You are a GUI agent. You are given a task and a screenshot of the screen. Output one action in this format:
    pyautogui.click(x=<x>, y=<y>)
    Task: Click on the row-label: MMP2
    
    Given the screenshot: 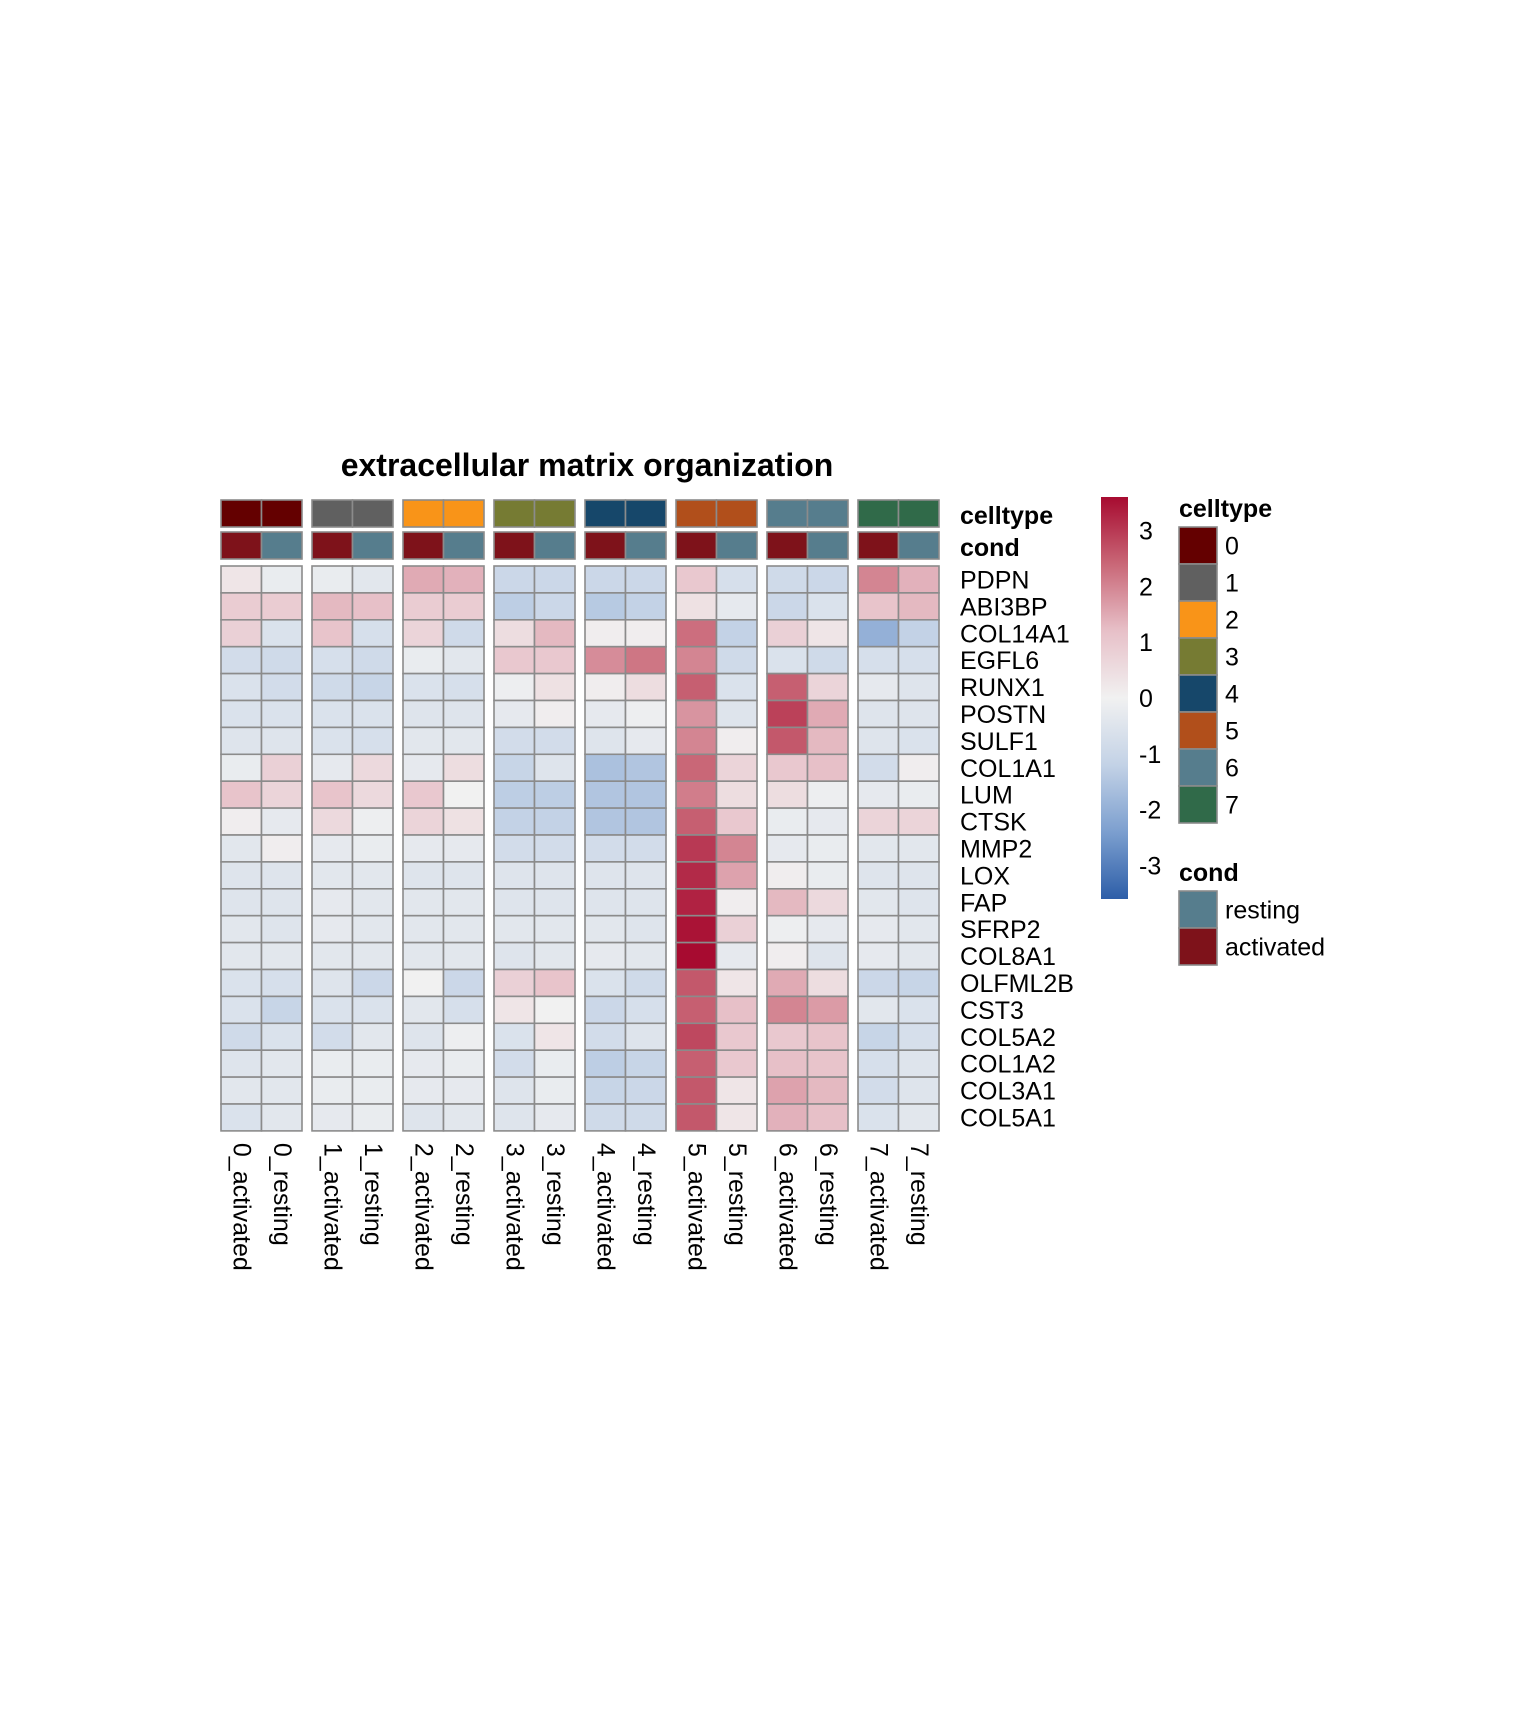 What is the action you would take?
    pyautogui.click(x=996, y=849)
    